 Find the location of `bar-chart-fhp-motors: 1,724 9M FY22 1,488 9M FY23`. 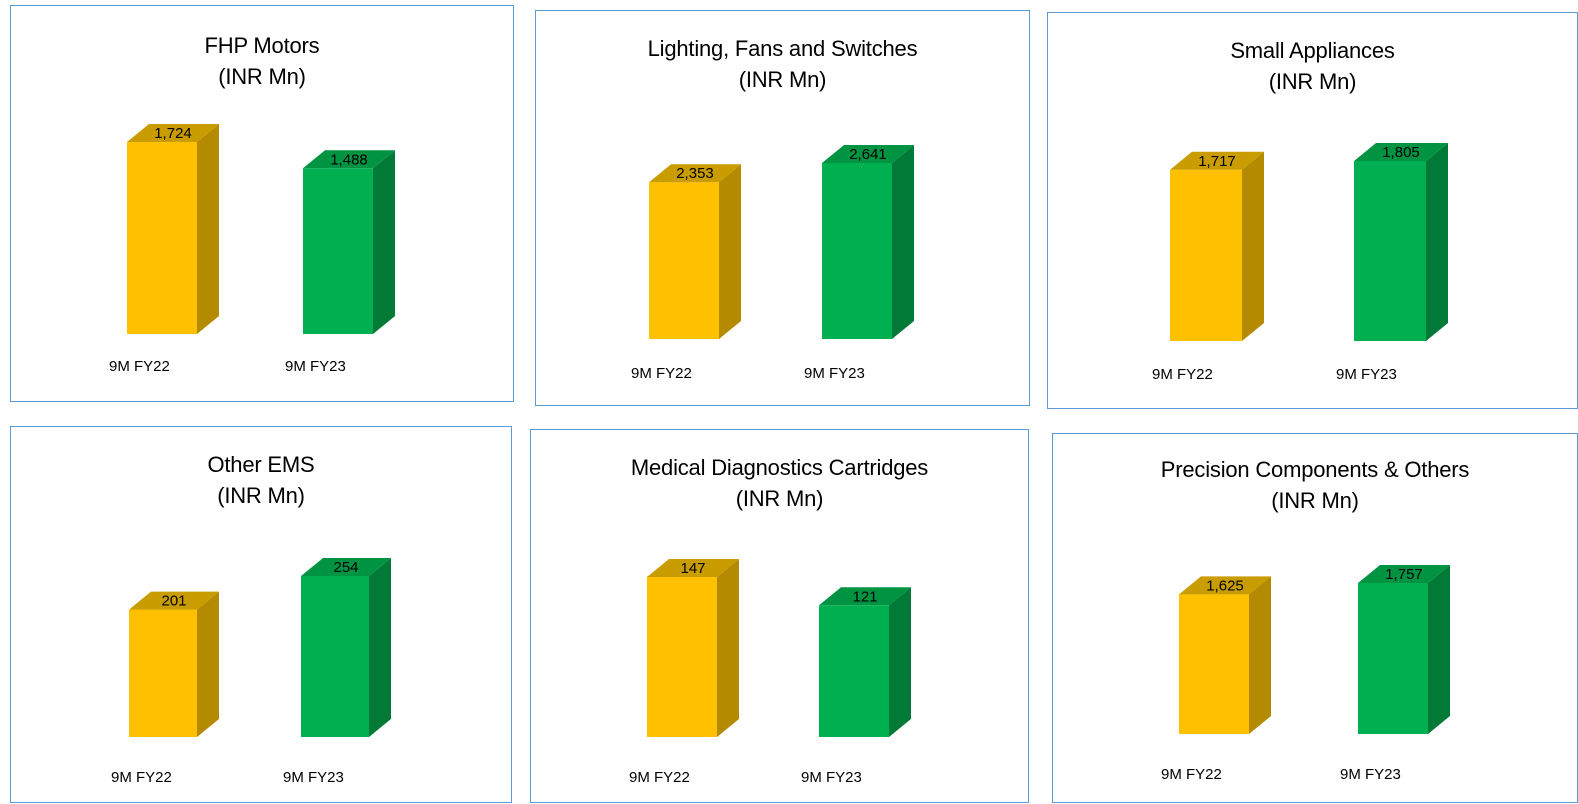

bar-chart-fhp-motors: 1,724 9M FY22 1,488 9M FY23 is located at coordinates (252, 249).